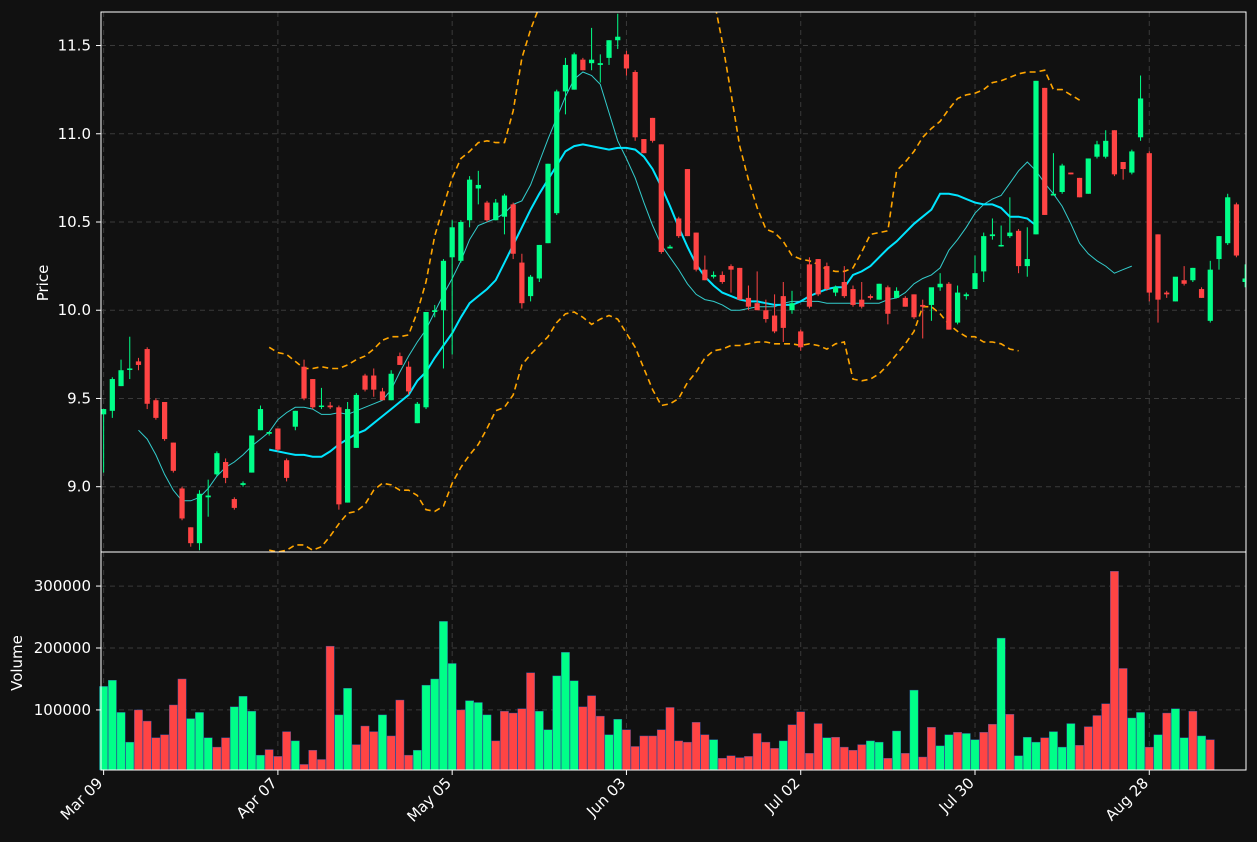 The image size is (1257, 842). I want to click on y-tick-label: 300000, so click(62, 586).